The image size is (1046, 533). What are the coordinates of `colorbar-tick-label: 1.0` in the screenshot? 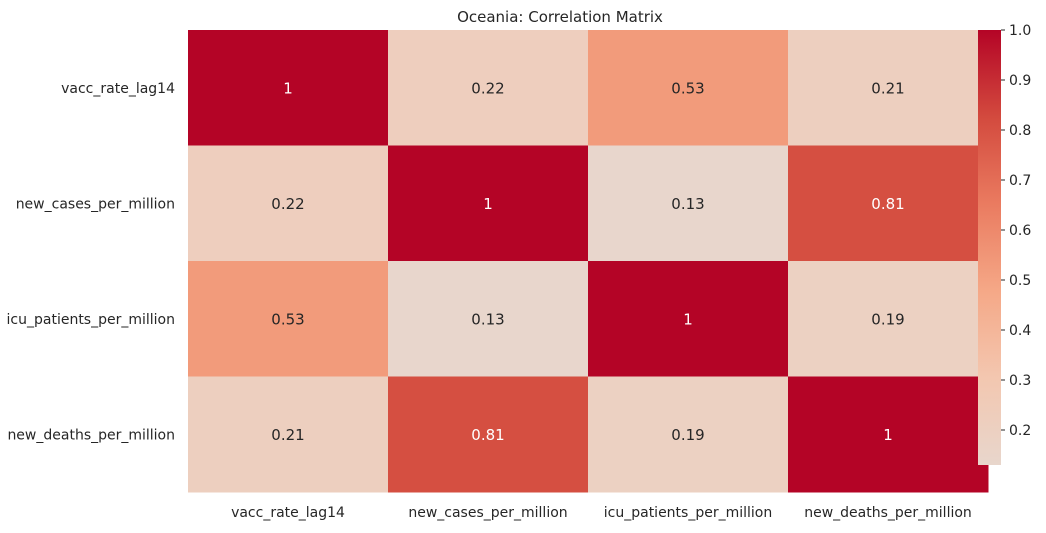 It's located at (1020, 31).